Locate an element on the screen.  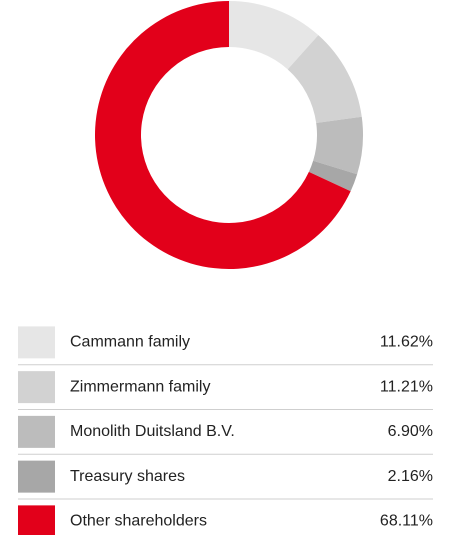
legend-label: Cammann family is located at coordinates (130, 342).